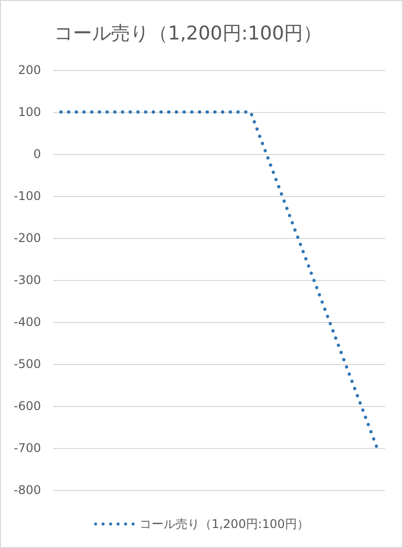 Image resolution: width=403 pixels, height=548 pixels. What do you see at coordinates (27, 196) in the screenshot?
I see `y-tick-label: -100` at bounding box center [27, 196].